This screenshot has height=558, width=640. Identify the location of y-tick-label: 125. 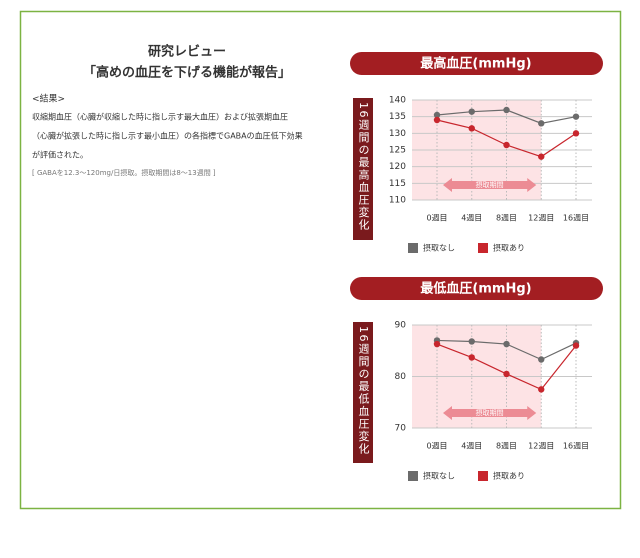
(397, 151).